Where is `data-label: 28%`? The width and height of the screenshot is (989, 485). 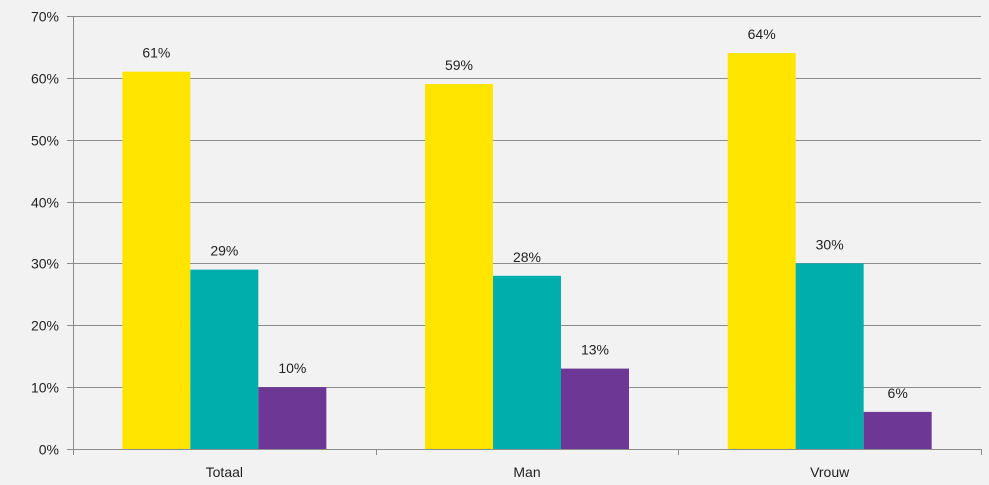
data-label: 28% is located at coordinates (527, 257).